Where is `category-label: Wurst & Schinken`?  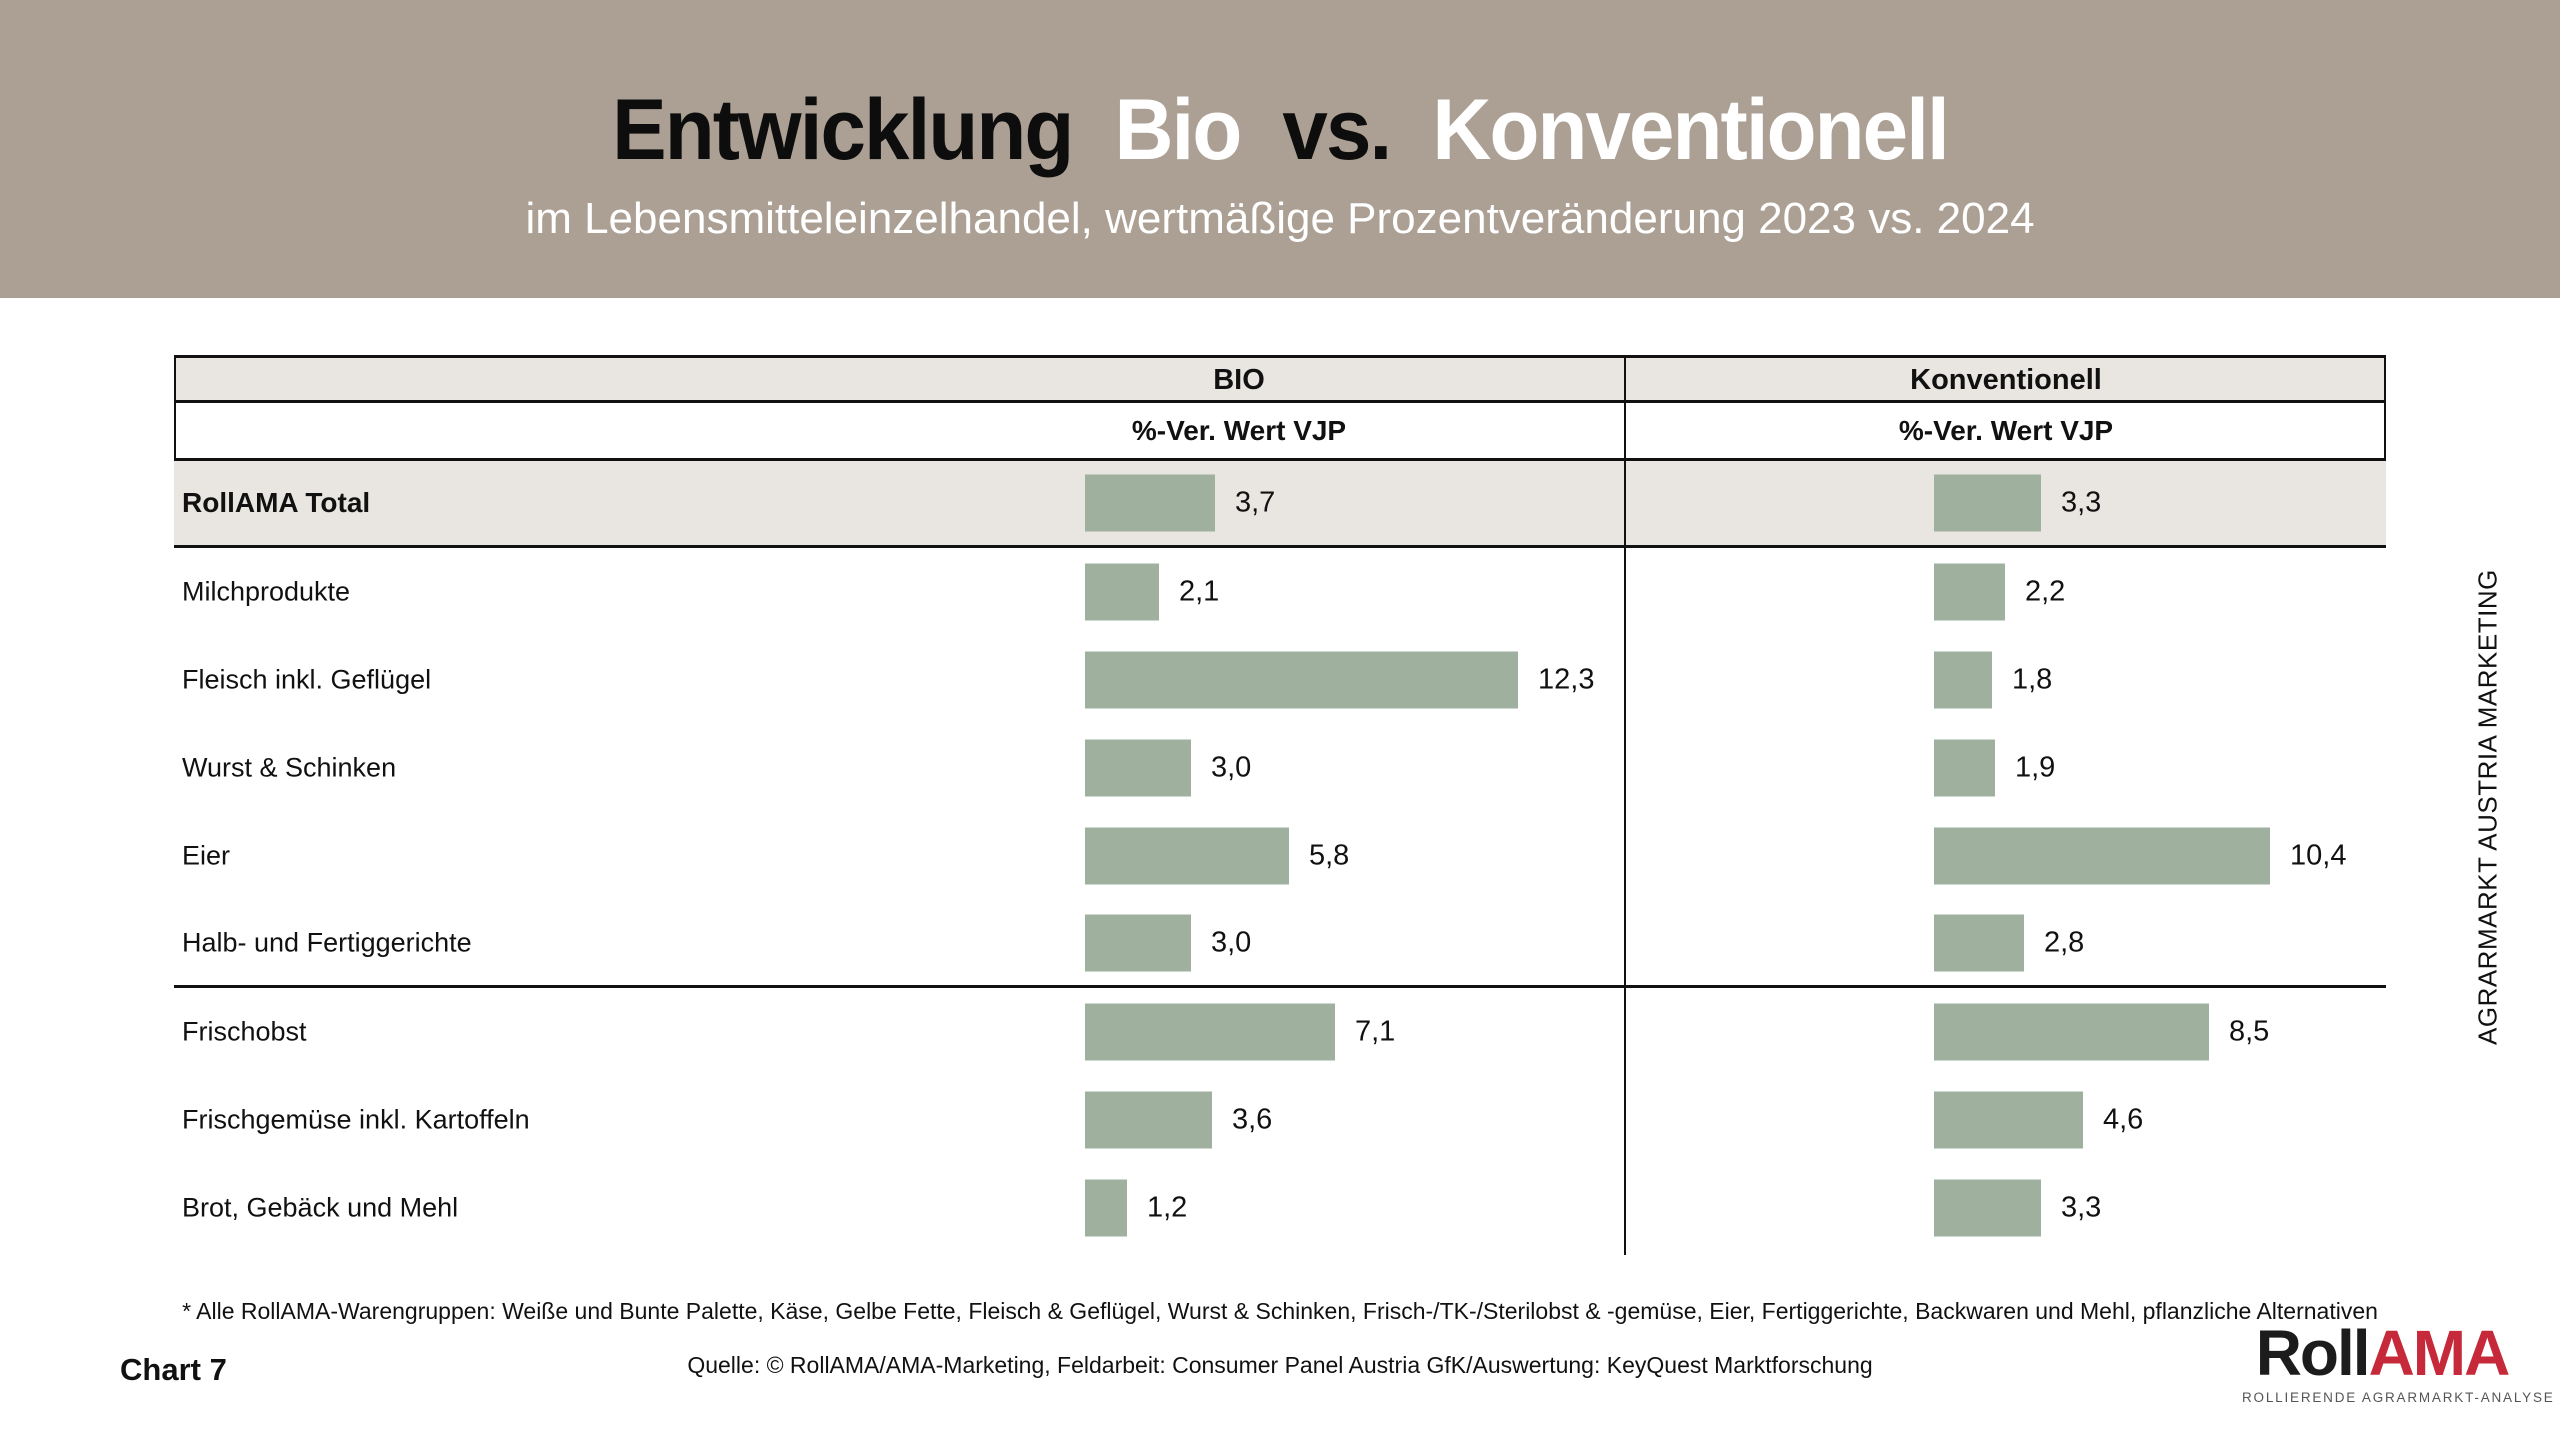 category-label: Wurst & Schinken is located at coordinates (289, 767).